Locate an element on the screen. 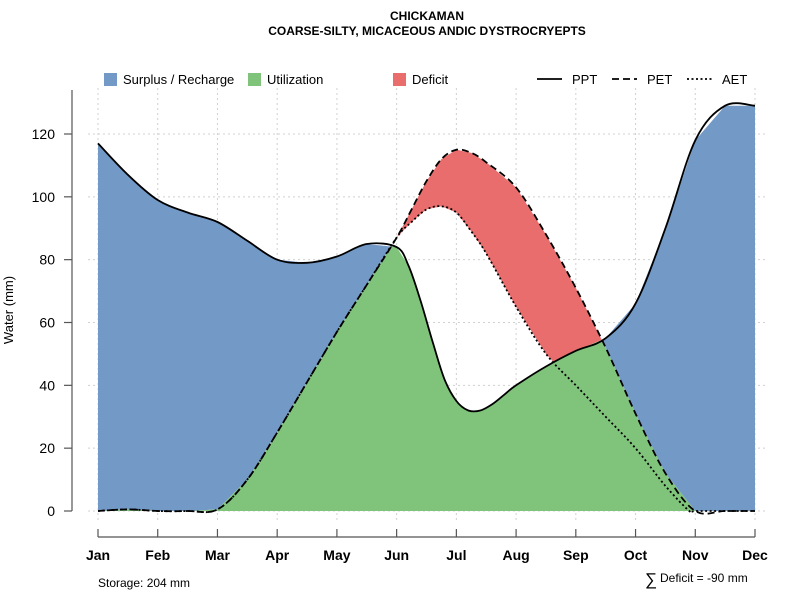  x-tick-label-aug: Aug is located at coordinates (515, 555).